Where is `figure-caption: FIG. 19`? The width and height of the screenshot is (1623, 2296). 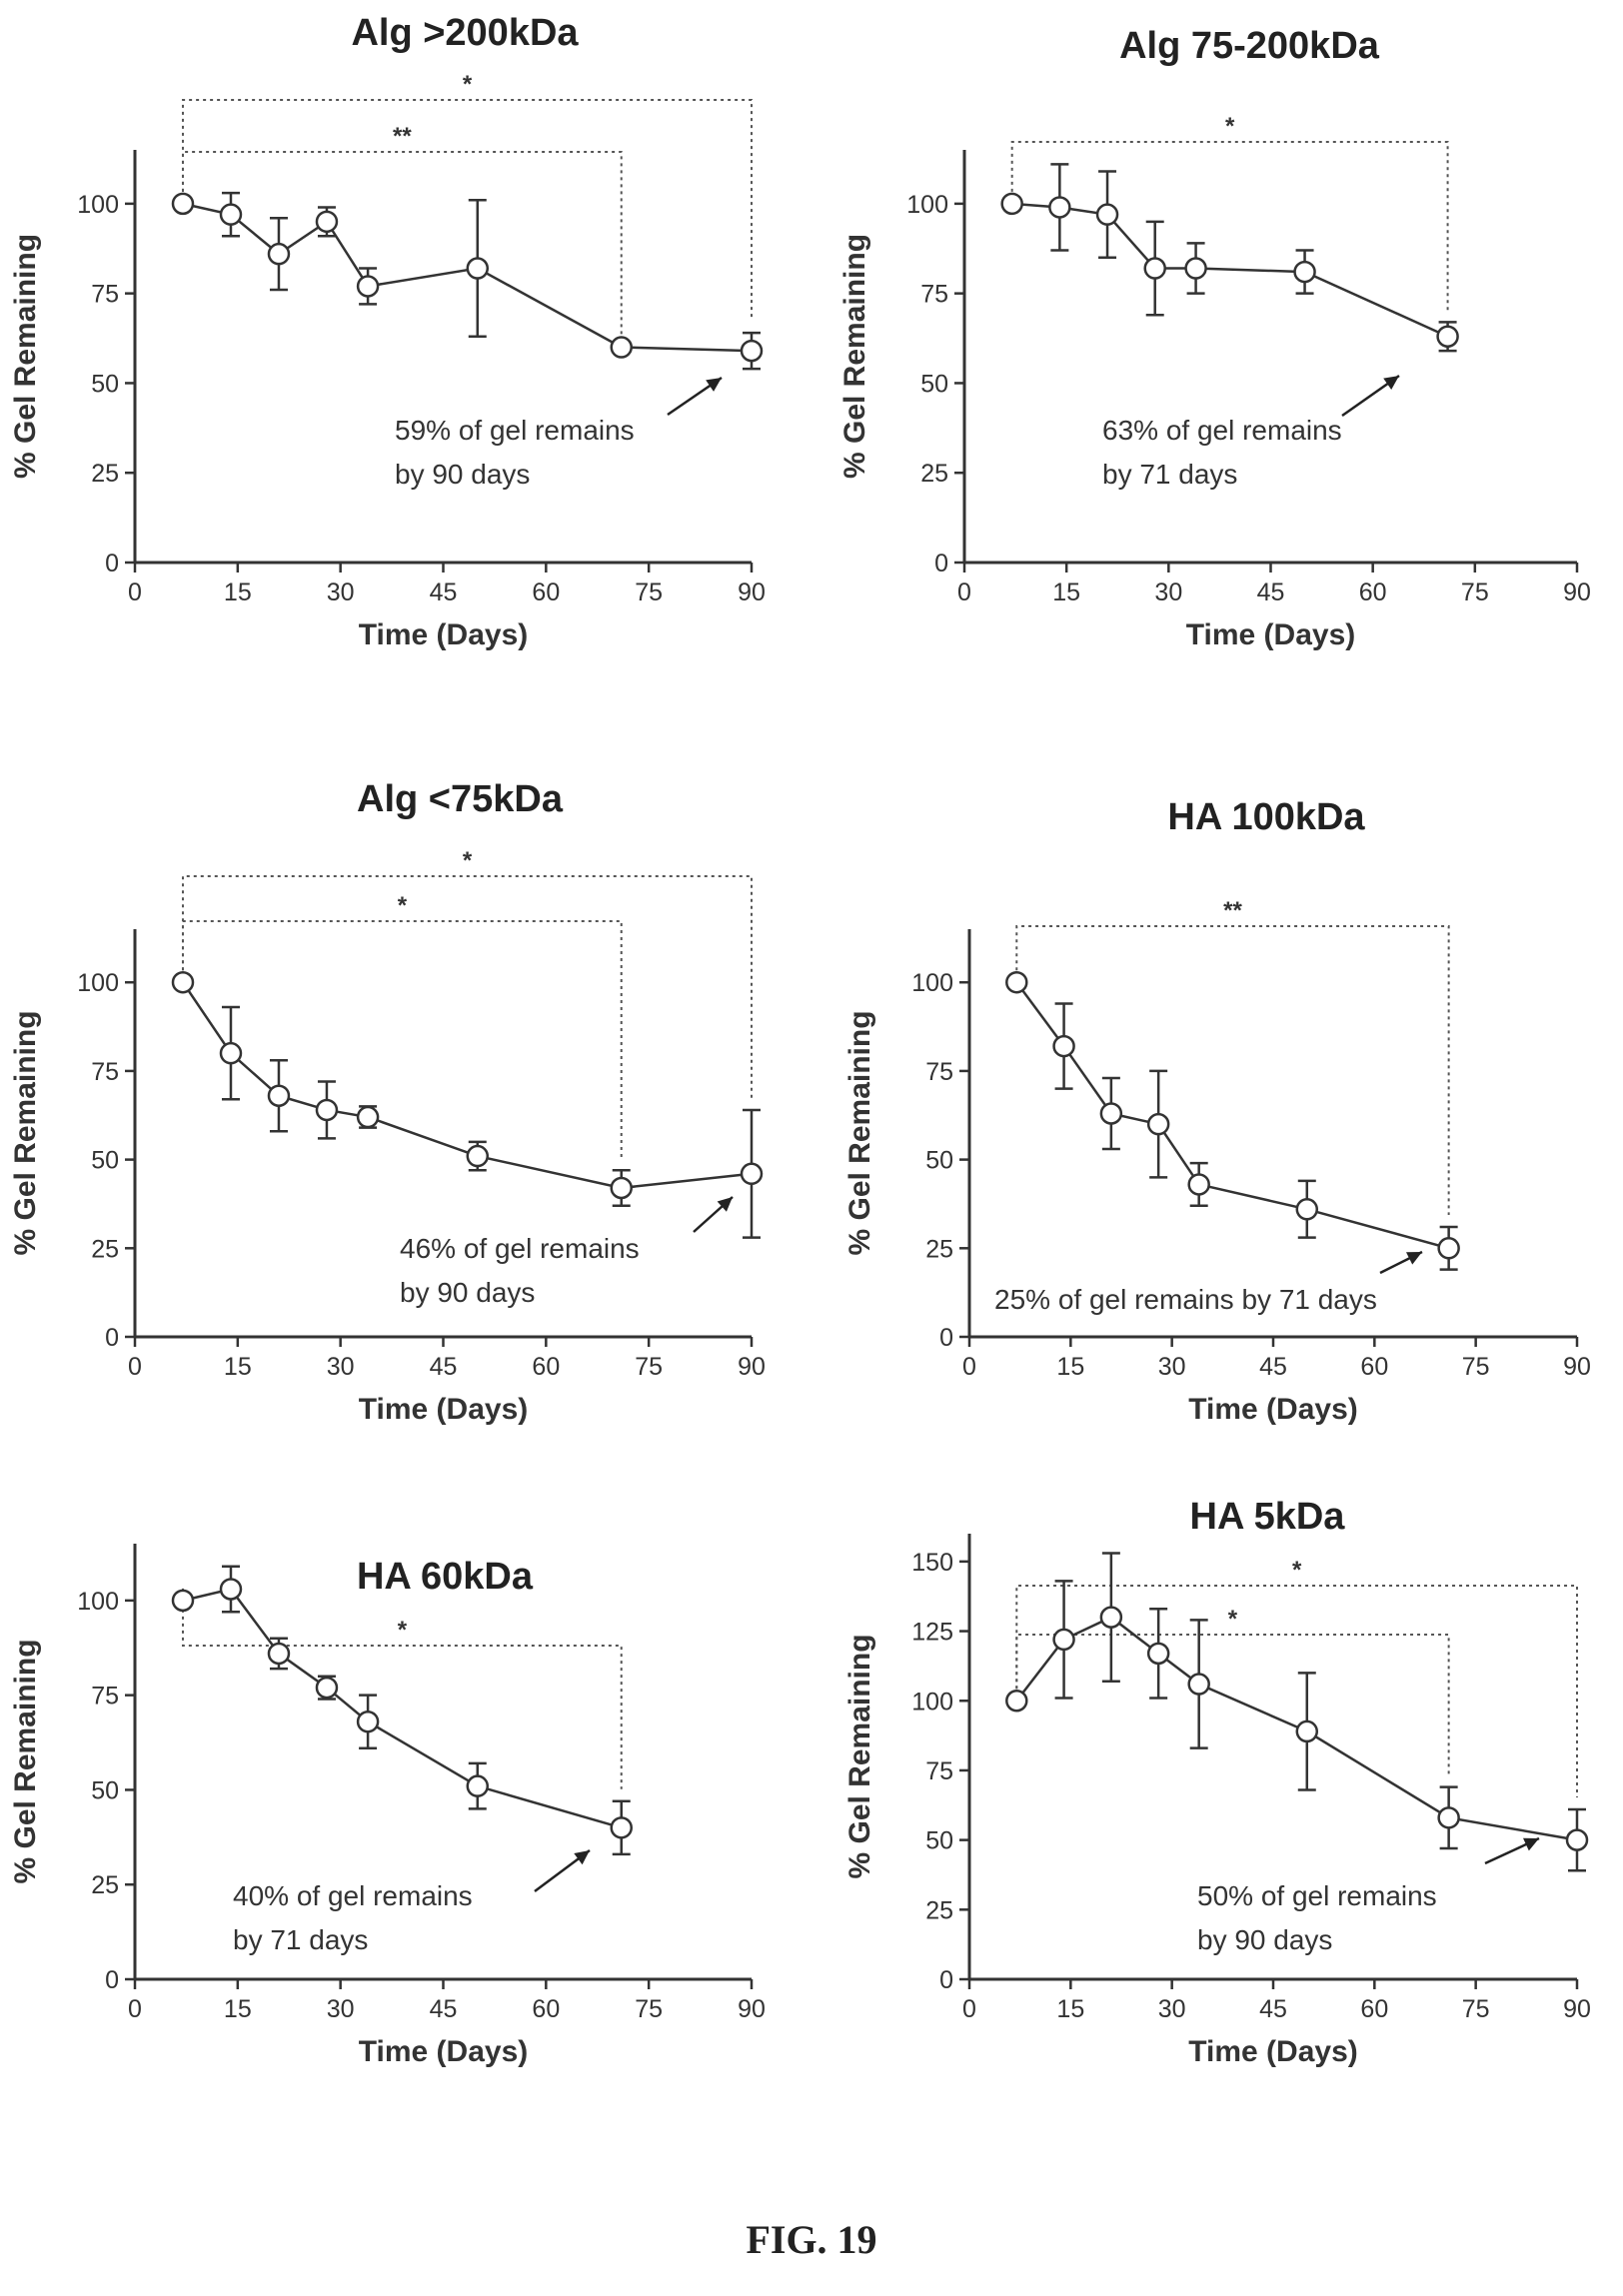 figure-caption: FIG. 19 is located at coordinates (811, 2239).